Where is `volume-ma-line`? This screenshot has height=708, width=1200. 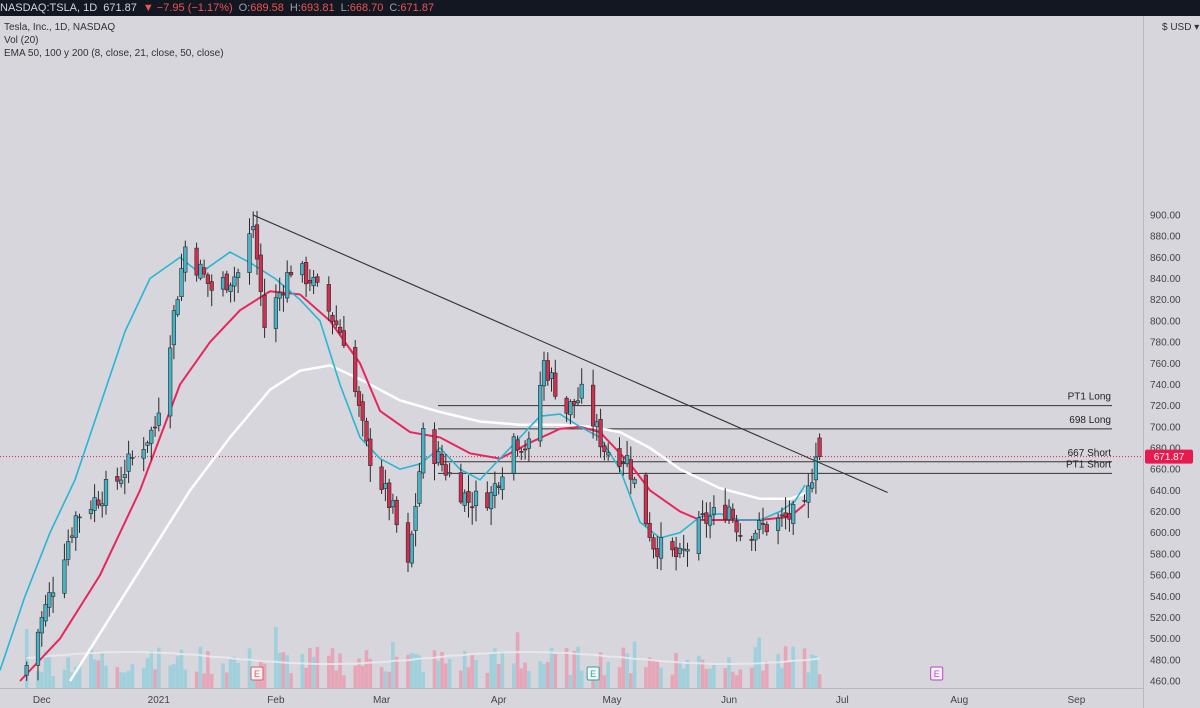 volume-ma-line is located at coordinates (423, 658).